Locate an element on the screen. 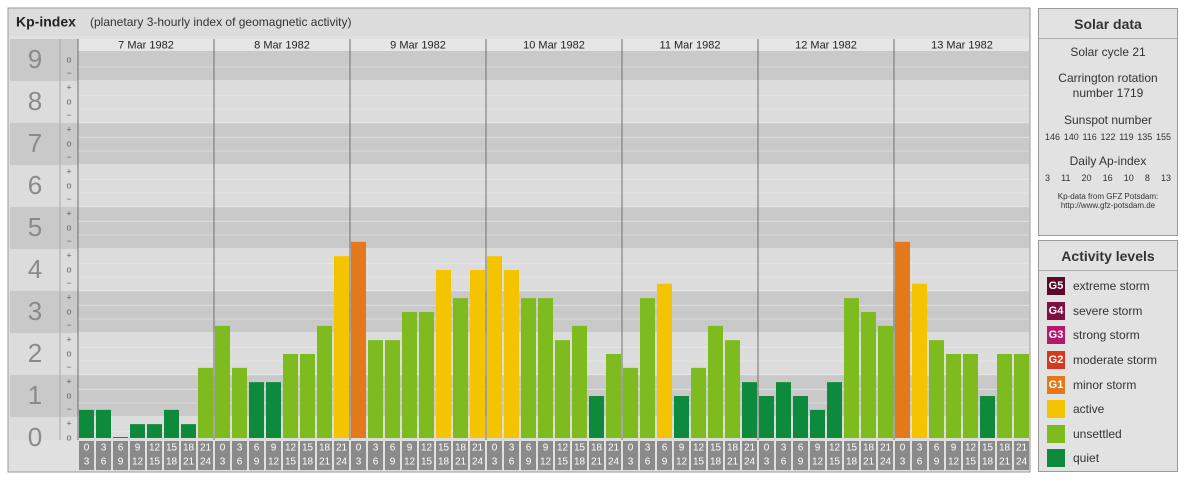 The image size is (1184, 480). legend-label: extreme storm is located at coordinates (1111, 286).